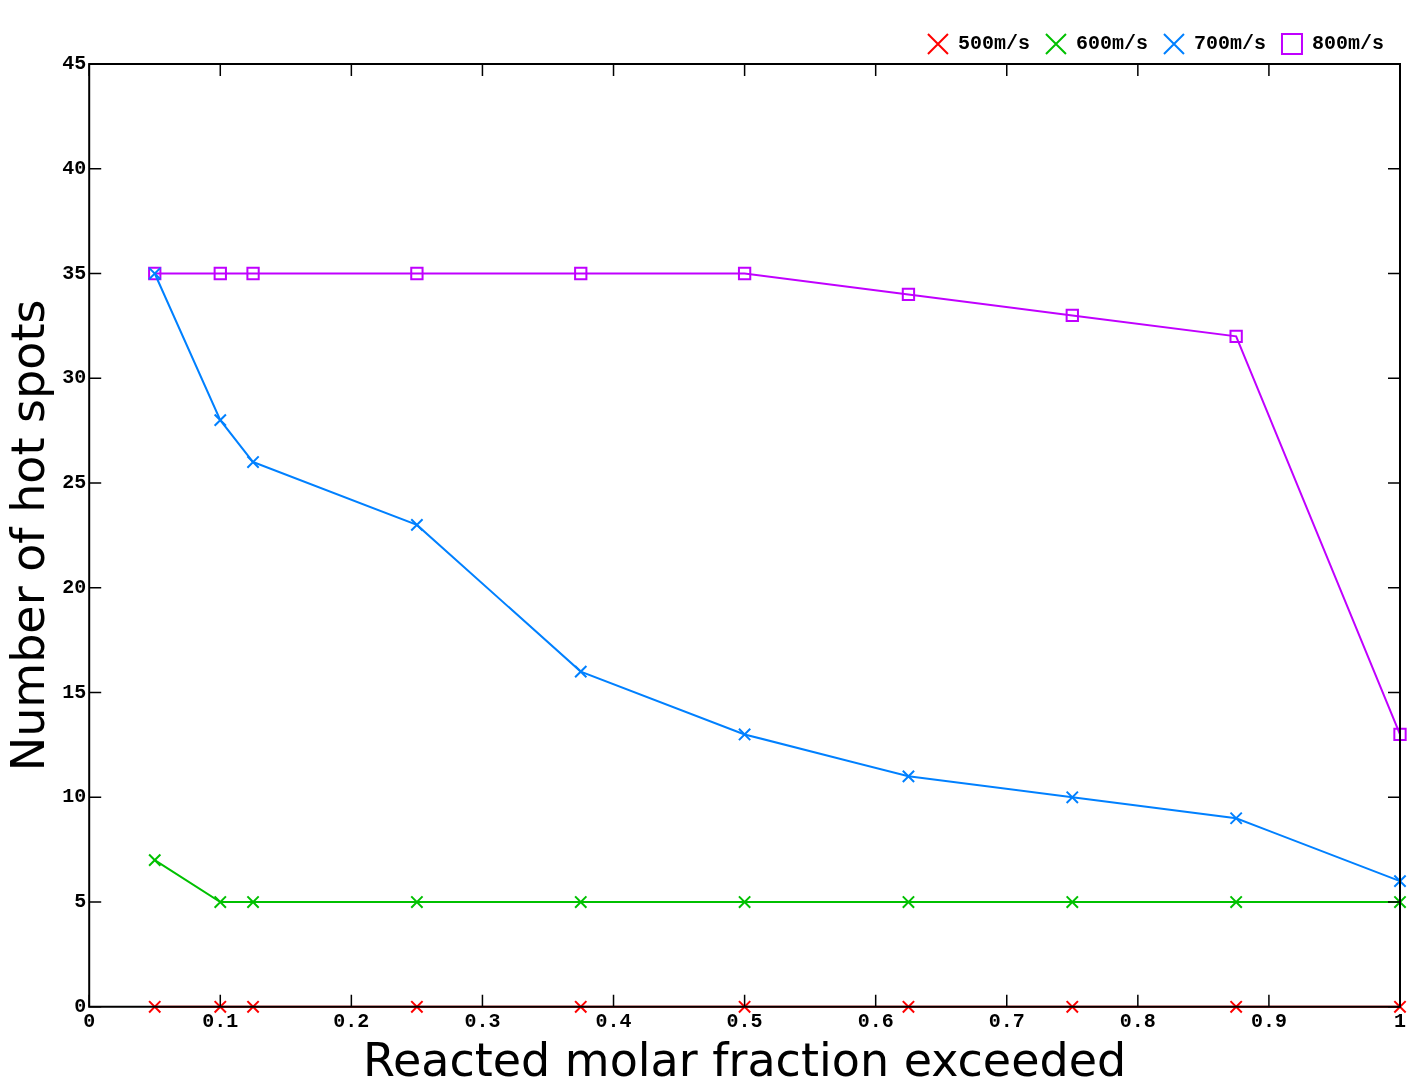 The image size is (1414, 1092). I want to click on legend-label: 600m/s, so click(1111, 44).